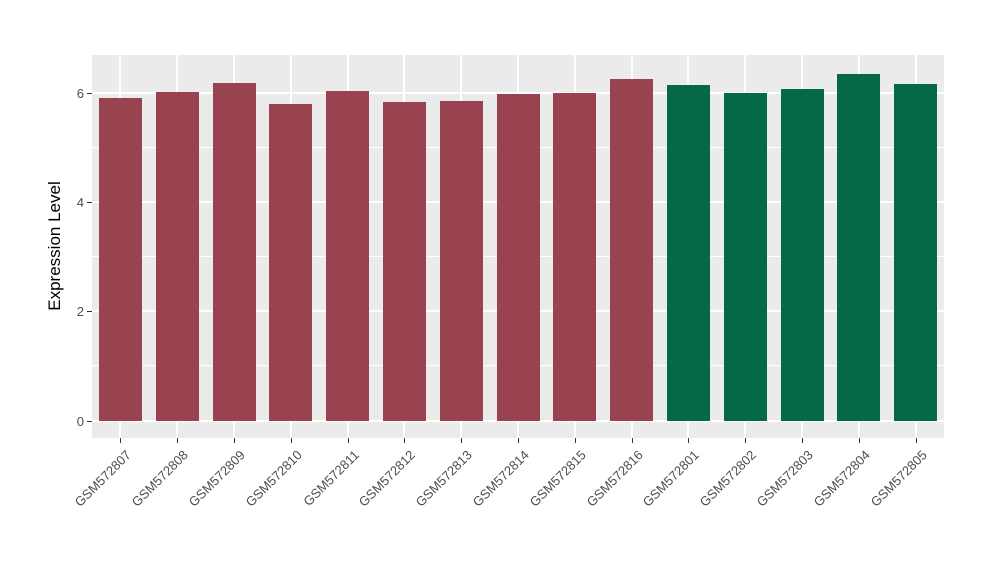  I want to click on x-tick-label: GSM572801, so click(671, 478).